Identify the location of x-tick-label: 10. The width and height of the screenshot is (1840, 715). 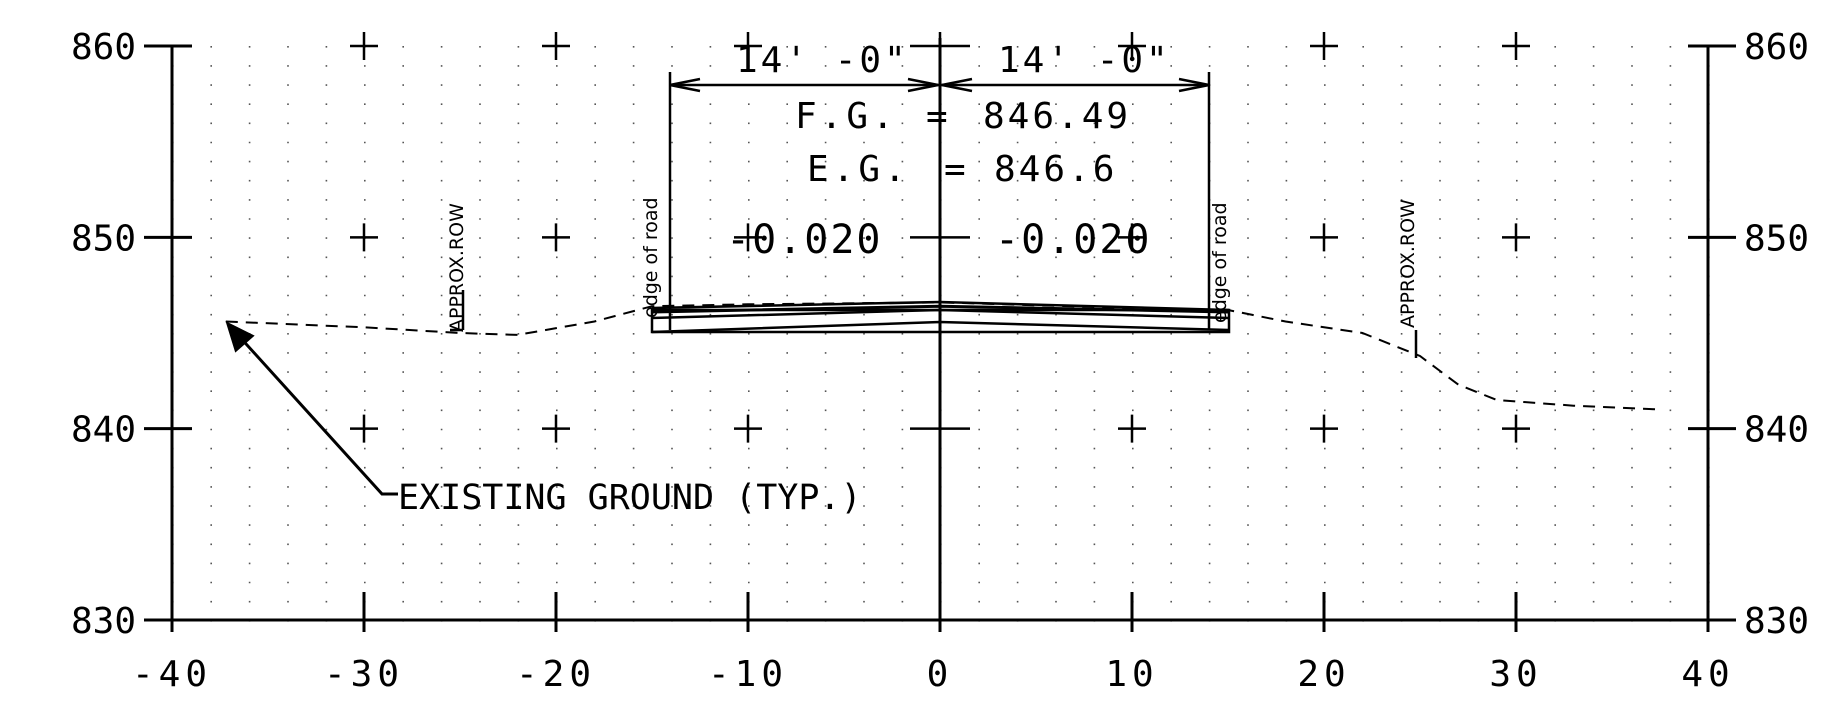
(1131, 674).